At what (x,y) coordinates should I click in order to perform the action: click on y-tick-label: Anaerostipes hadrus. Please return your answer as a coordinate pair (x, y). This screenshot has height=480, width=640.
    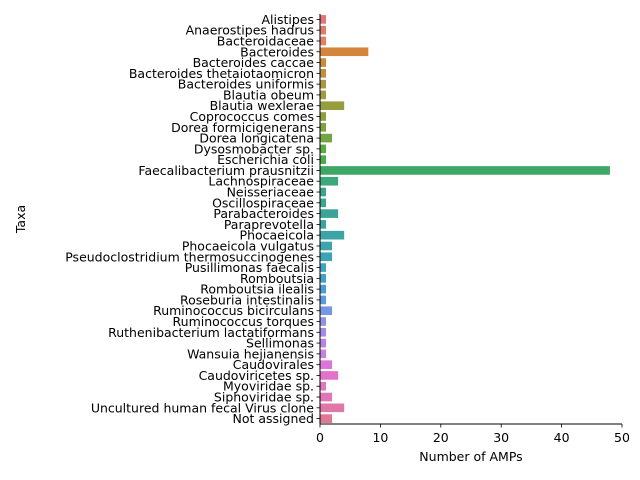
    Looking at the image, I should click on (250, 30).